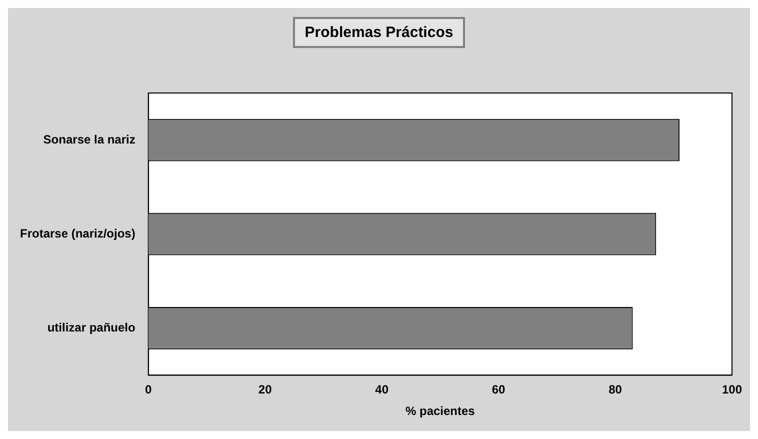 This screenshot has width=758, height=439. What do you see at coordinates (732, 389) in the screenshot?
I see `x-tick-label: 100` at bounding box center [732, 389].